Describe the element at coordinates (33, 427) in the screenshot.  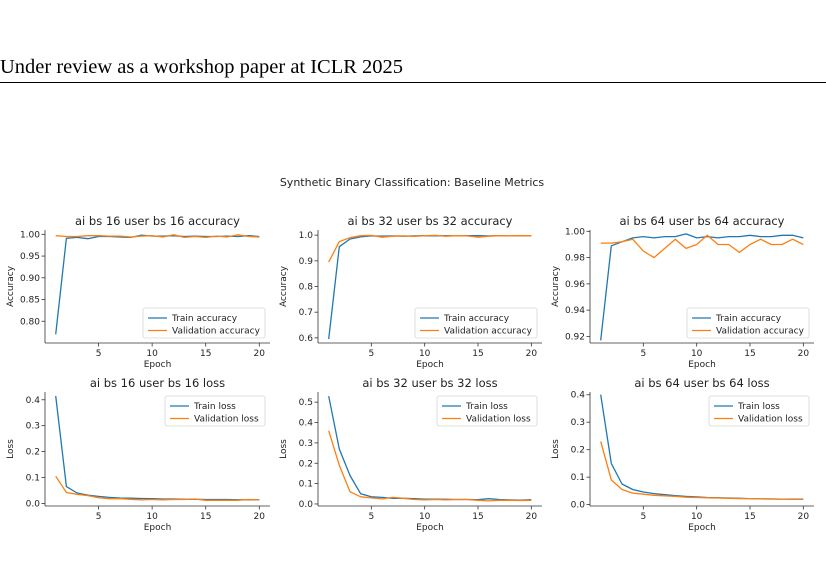
I see `y-tick-label: 0.3` at that location.